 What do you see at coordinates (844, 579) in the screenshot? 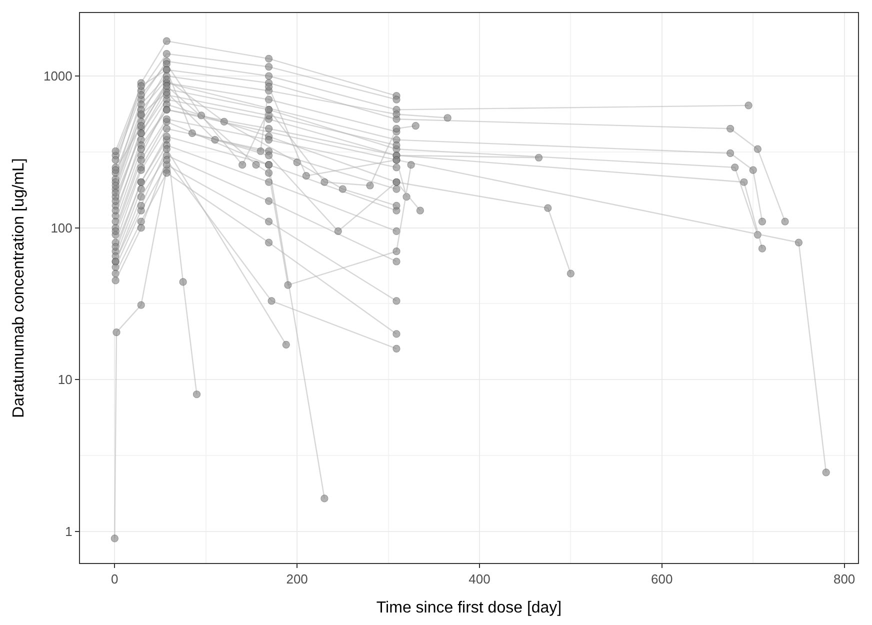
I see `x-tick-label: 800` at bounding box center [844, 579].